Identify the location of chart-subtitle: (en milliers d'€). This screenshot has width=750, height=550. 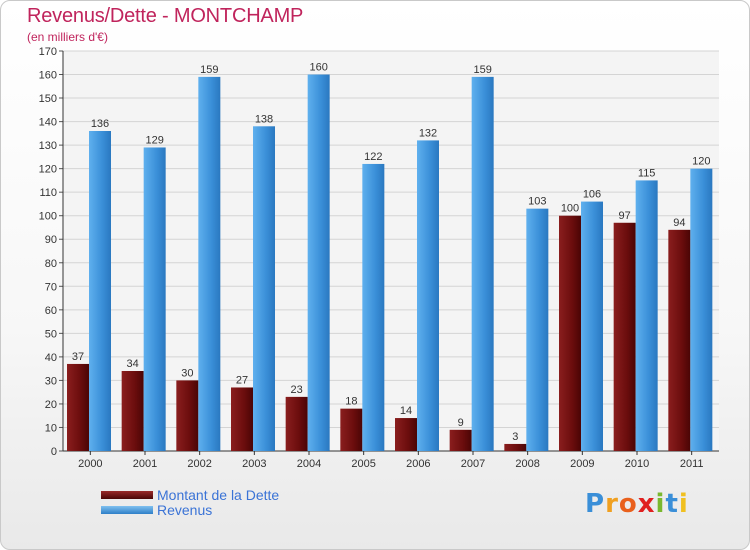
(67, 37).